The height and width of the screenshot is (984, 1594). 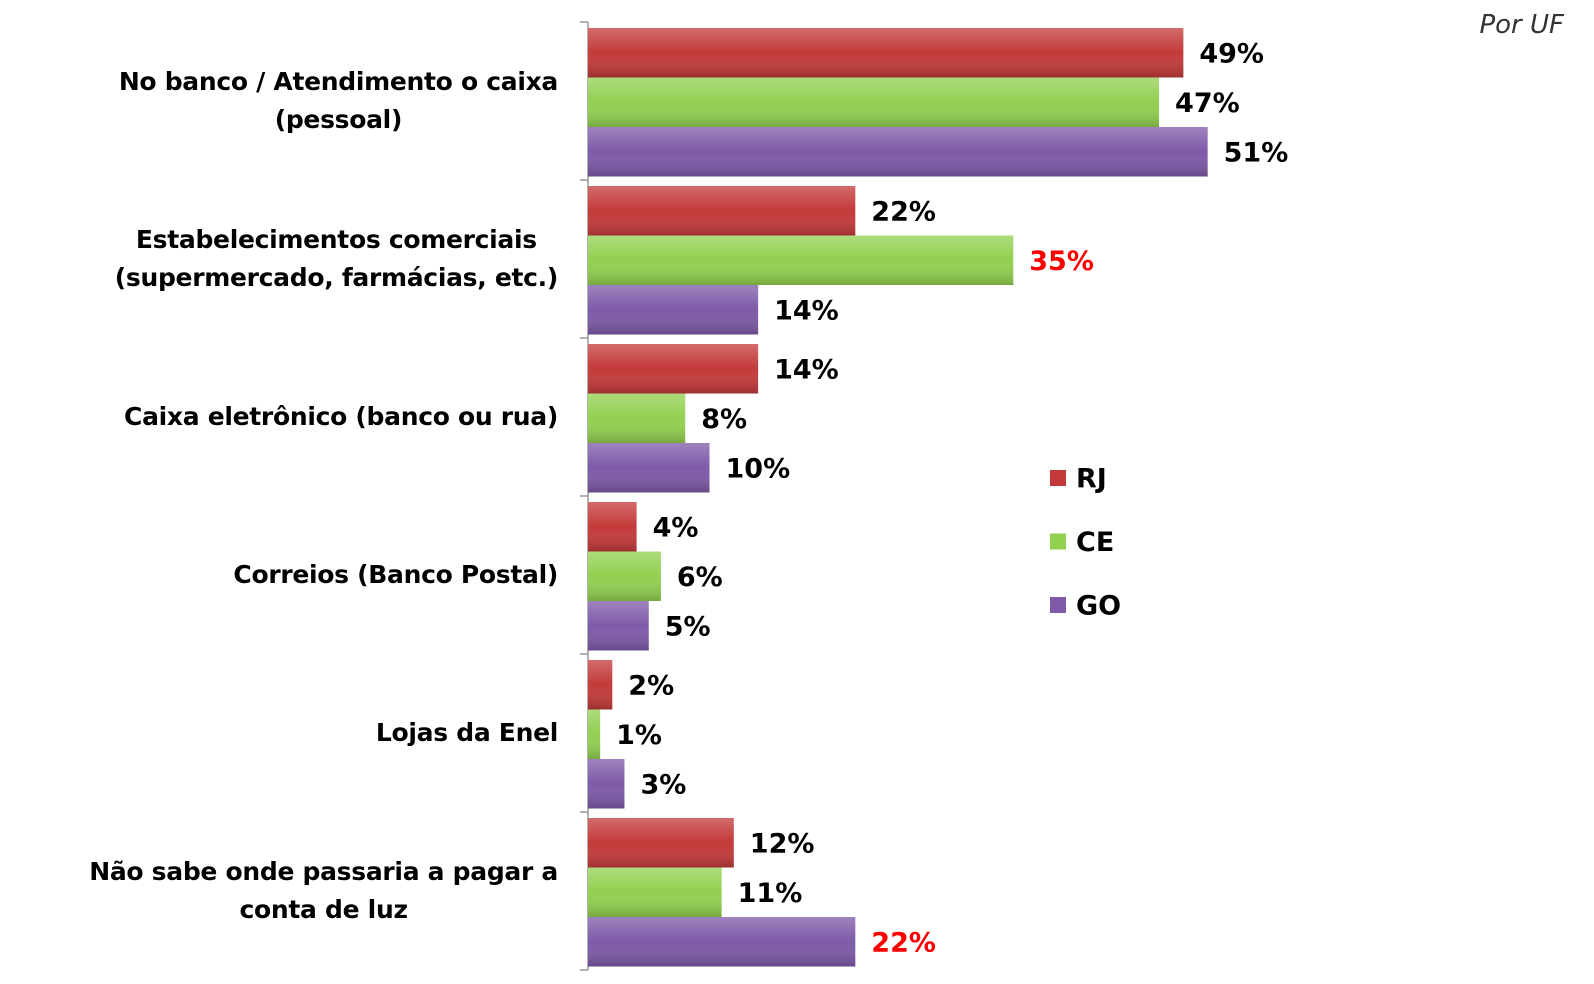 What do you see at coordinates (1091, 479) in the screenshot?
I see `legend-label: RJ` at bounding box center [1091, 479].